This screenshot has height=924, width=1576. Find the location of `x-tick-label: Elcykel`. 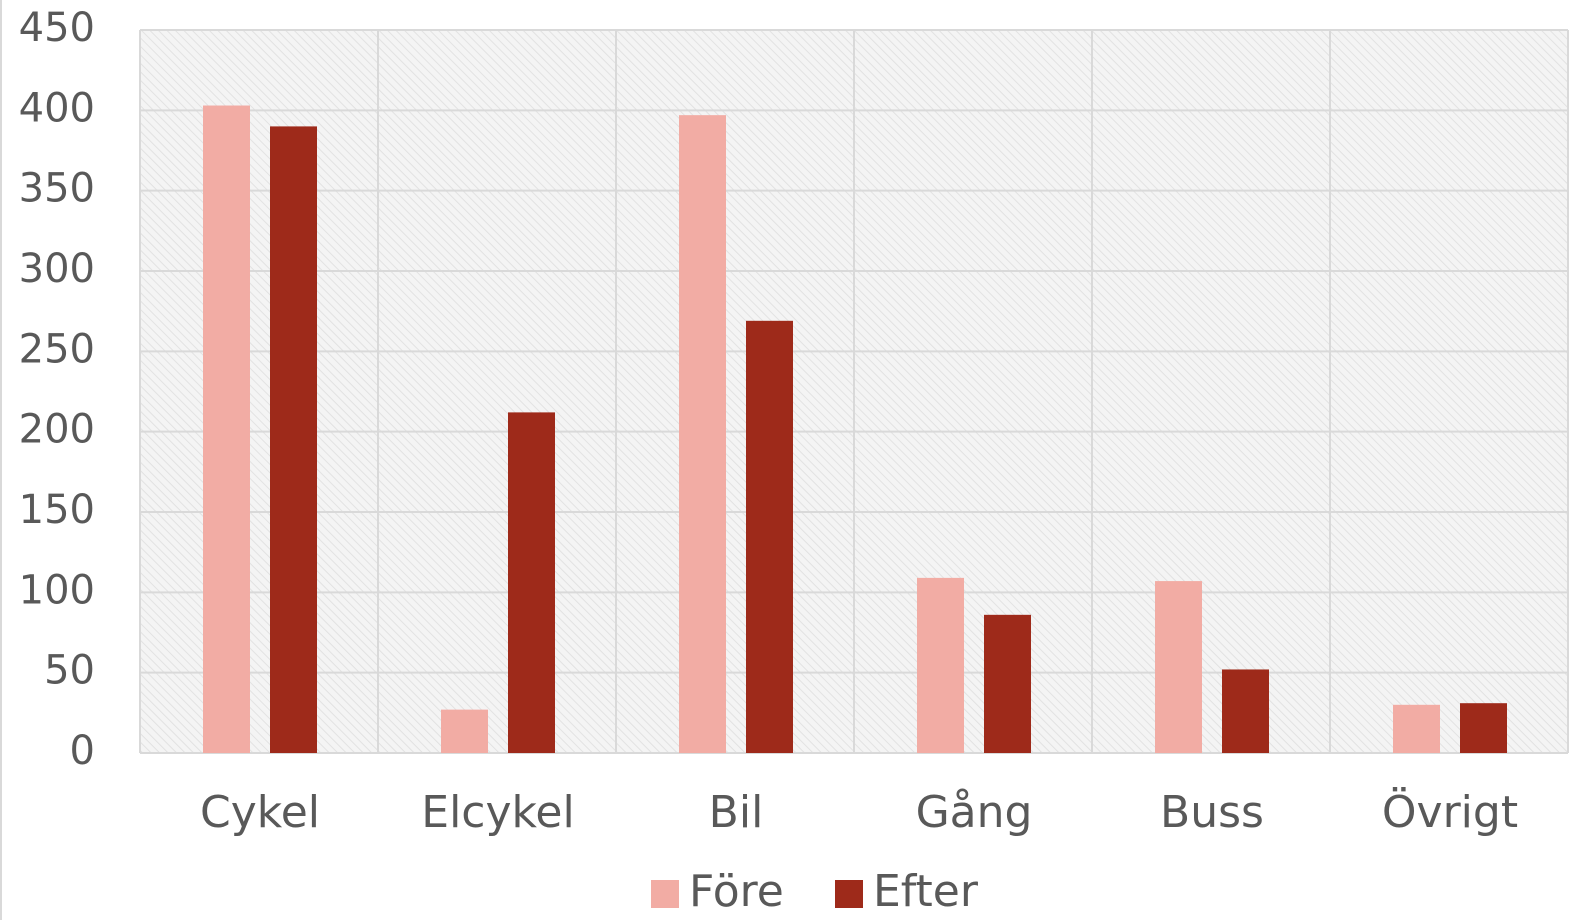

x-tick-label: Elcykel is located at coordinates (497, 812).